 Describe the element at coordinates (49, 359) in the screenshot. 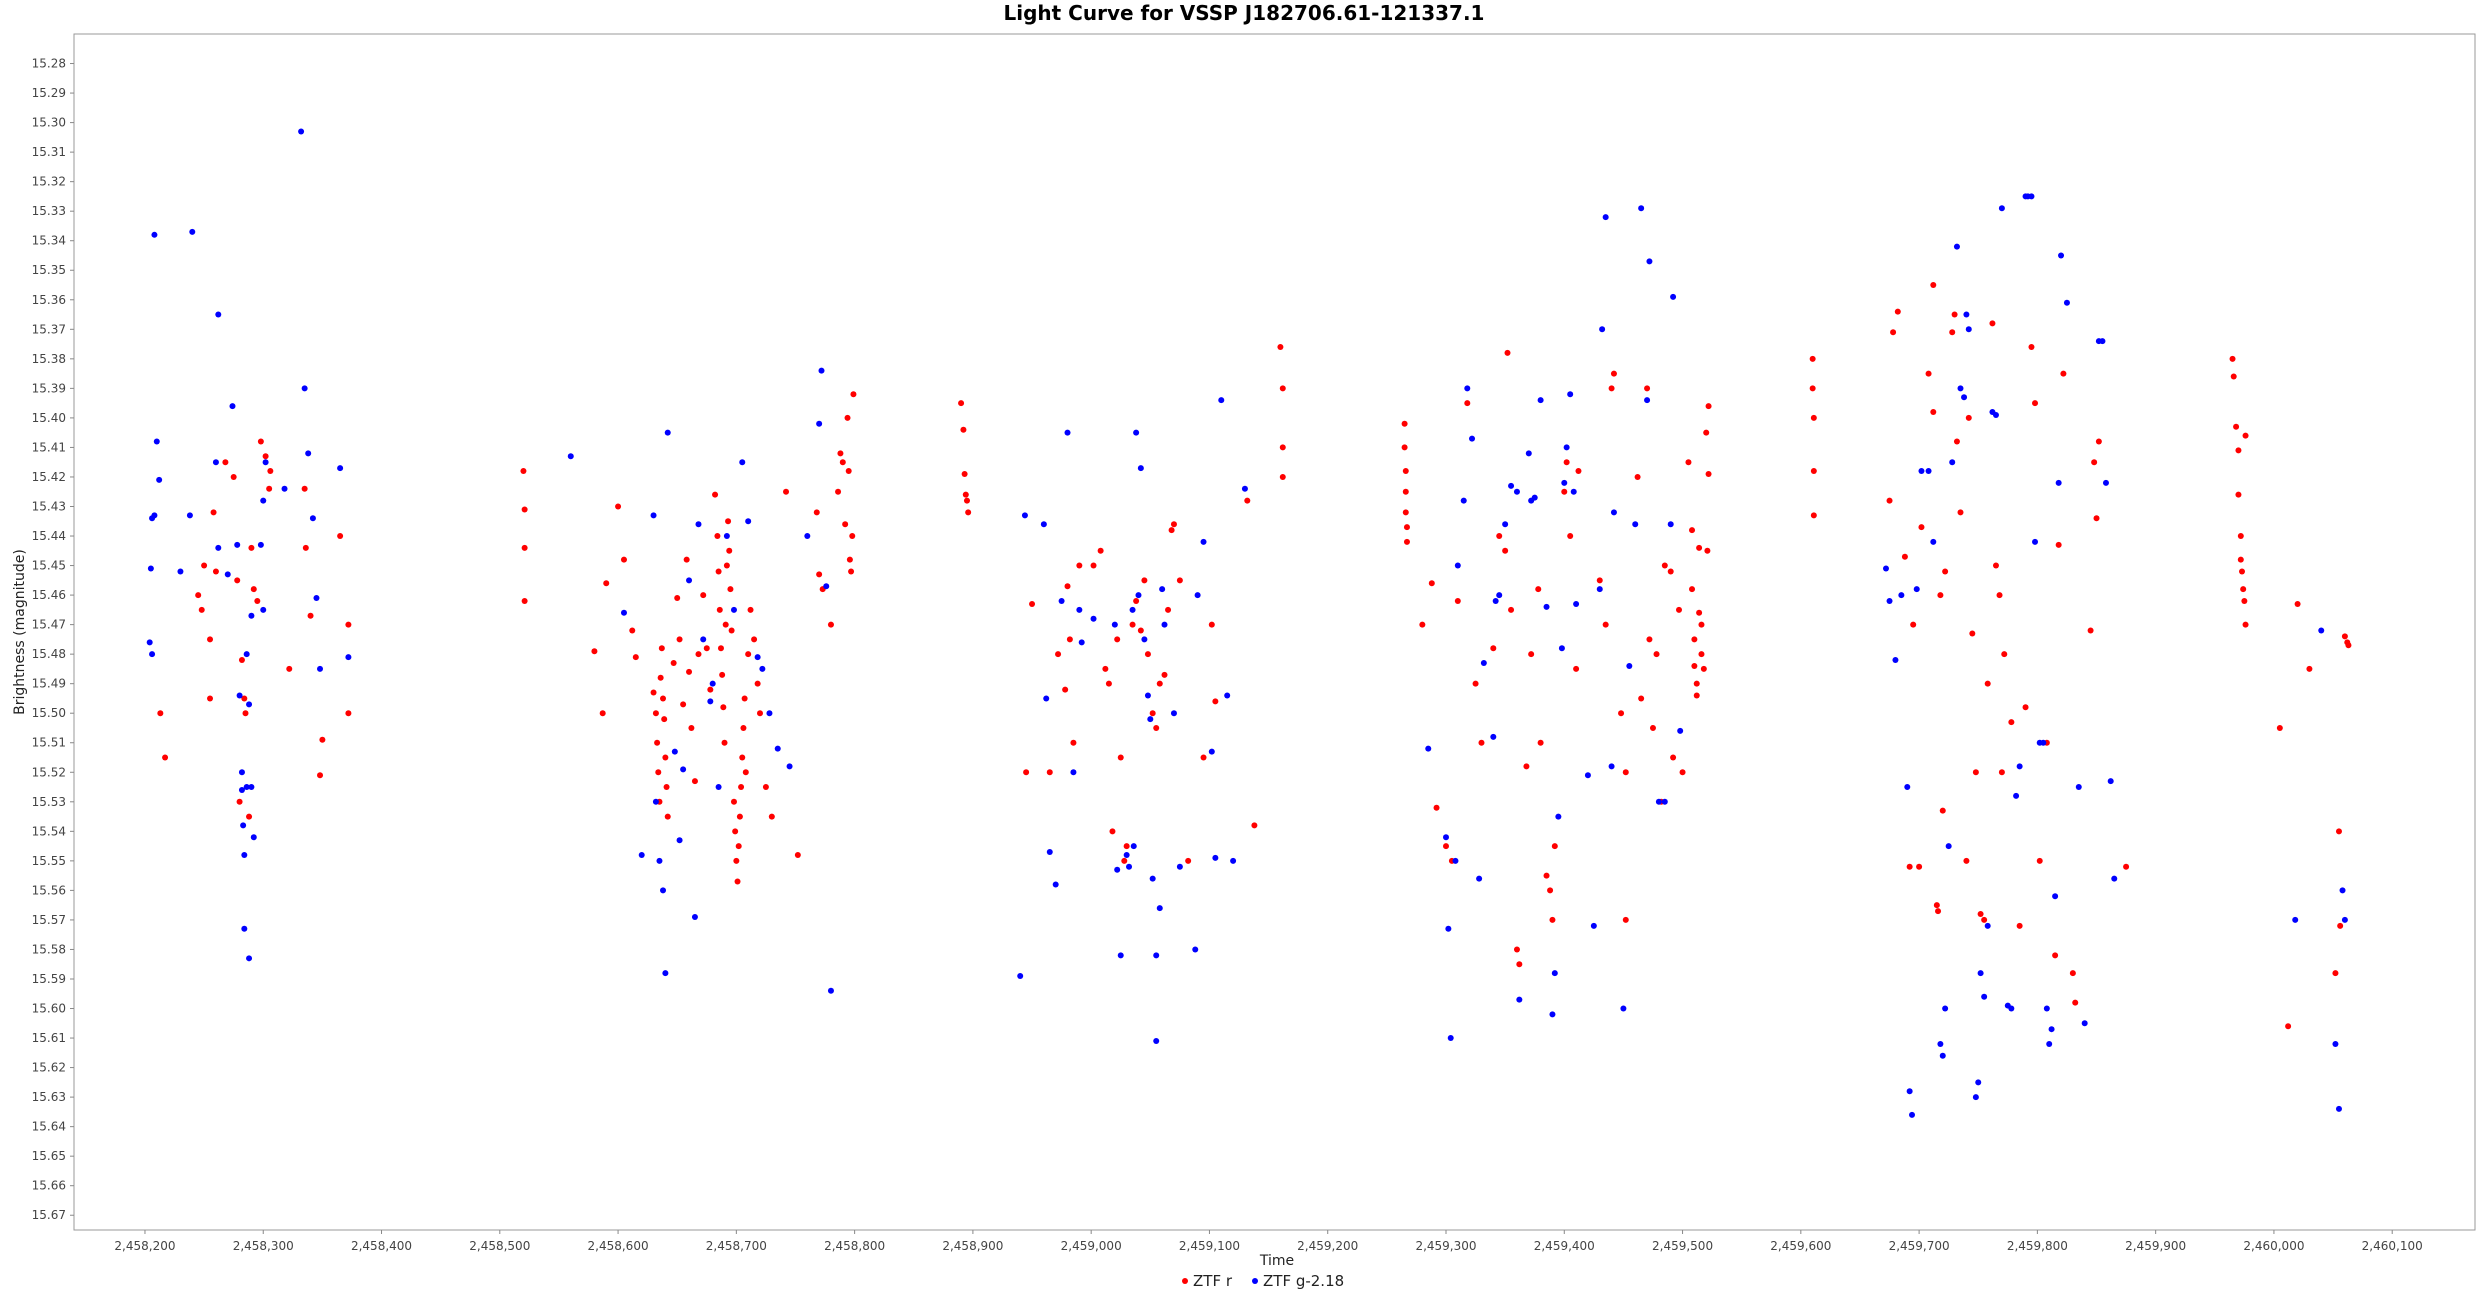

I see `y-tick-label: 15.38` at that location.